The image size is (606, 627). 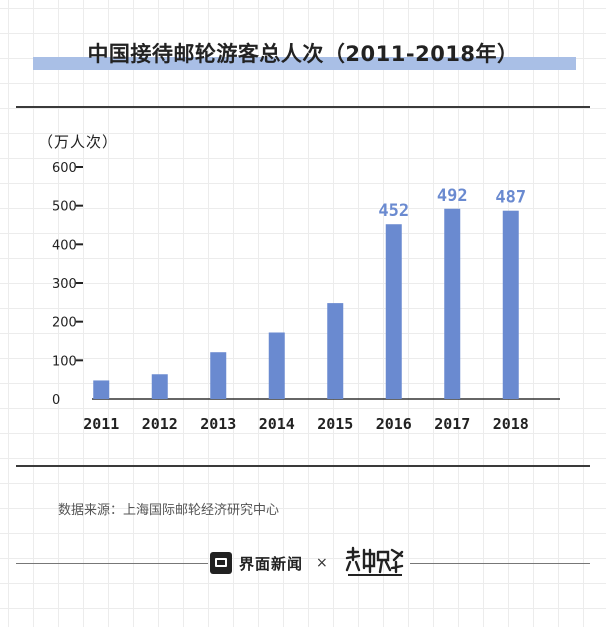 I want to click on bar-2018, so click(x=510, y=304).